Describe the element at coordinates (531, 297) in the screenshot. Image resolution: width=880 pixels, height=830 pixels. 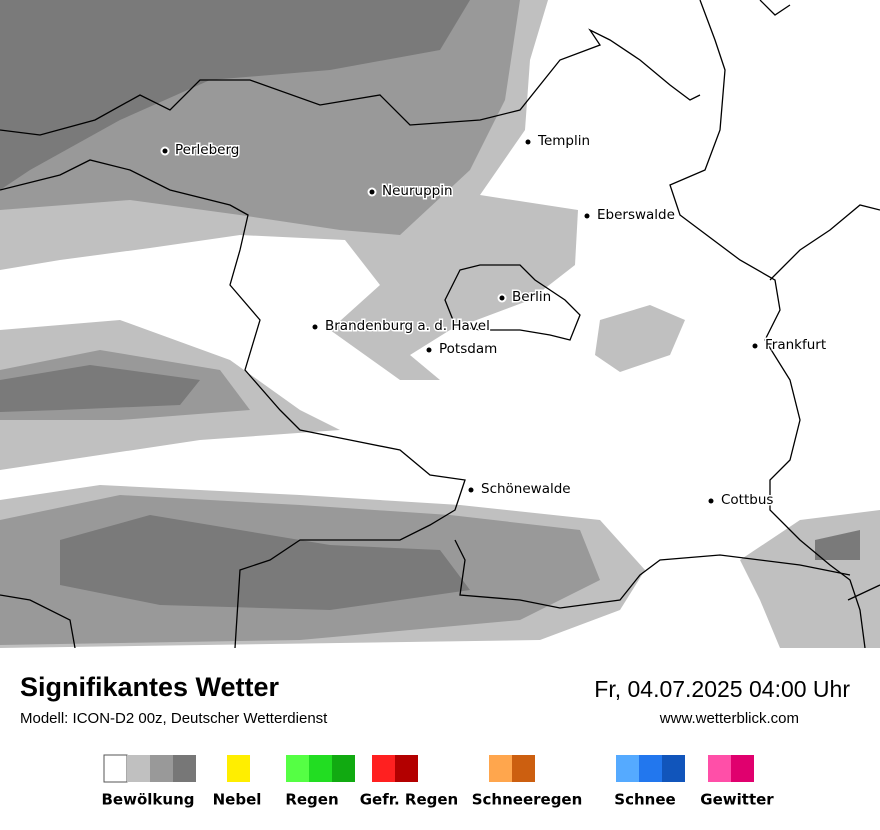
I see `city-label: Berlin` at that location.